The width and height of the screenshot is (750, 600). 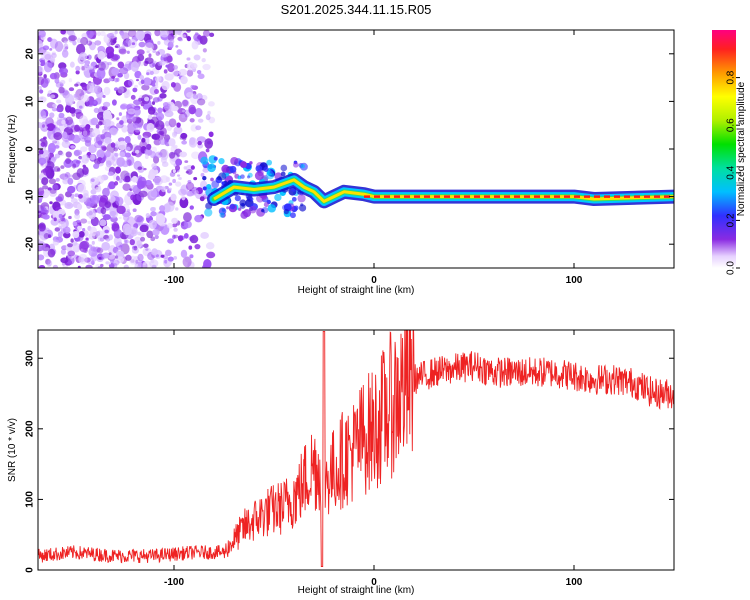 I want to click on colorbar-label: Normalized spectral amplitude, so click(x=741, y=148).